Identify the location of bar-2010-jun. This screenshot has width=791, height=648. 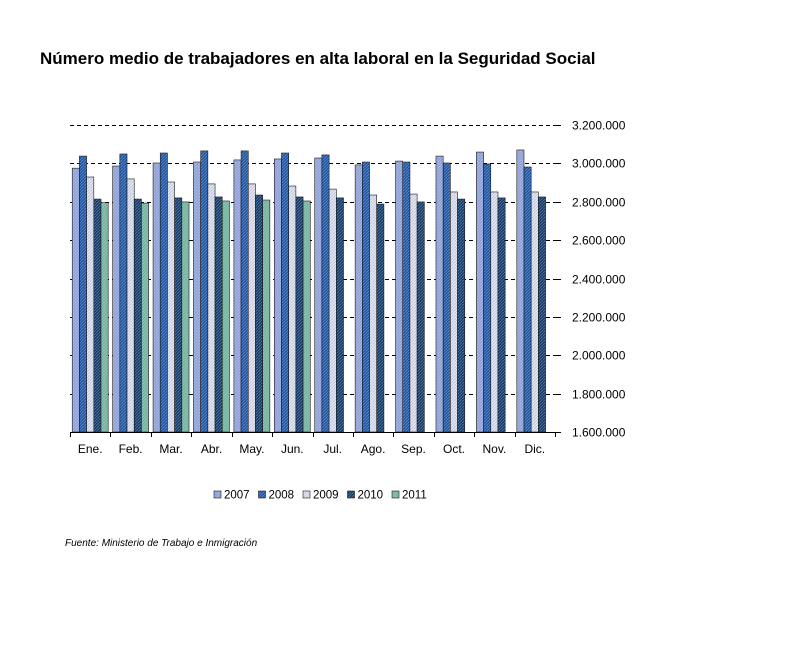
(299, 314).